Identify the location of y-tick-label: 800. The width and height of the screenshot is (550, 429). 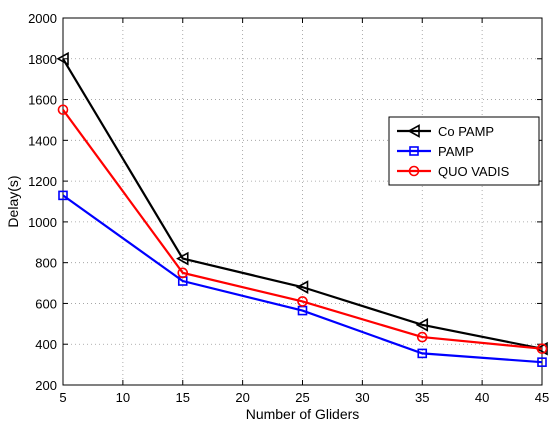
(46, 263).